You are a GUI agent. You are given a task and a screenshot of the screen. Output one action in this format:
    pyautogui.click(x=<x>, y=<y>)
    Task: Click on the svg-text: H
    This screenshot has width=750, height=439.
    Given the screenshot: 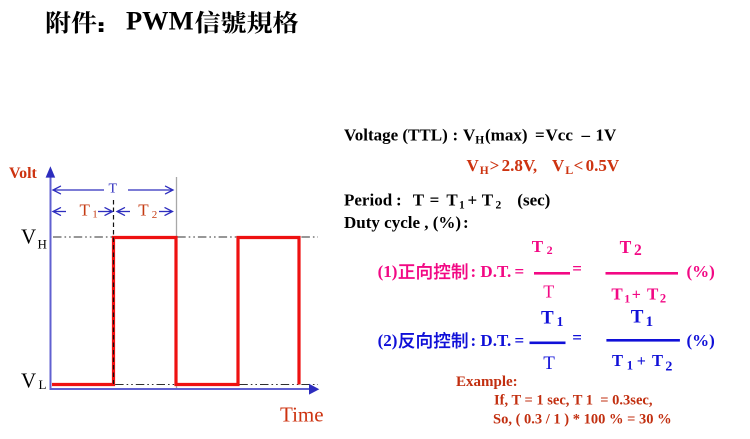 What is the action you would take?
    pyautogui.click(x=42, y=243)
    